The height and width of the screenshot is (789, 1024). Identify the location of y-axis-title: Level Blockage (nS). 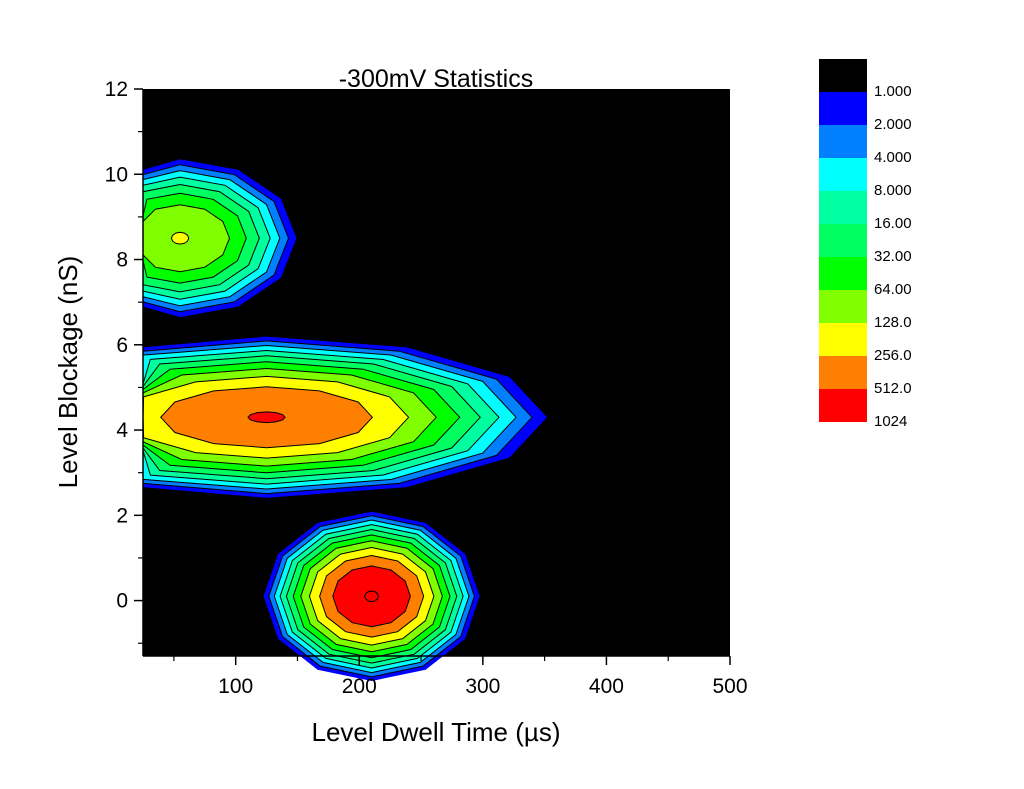
(68, 372).